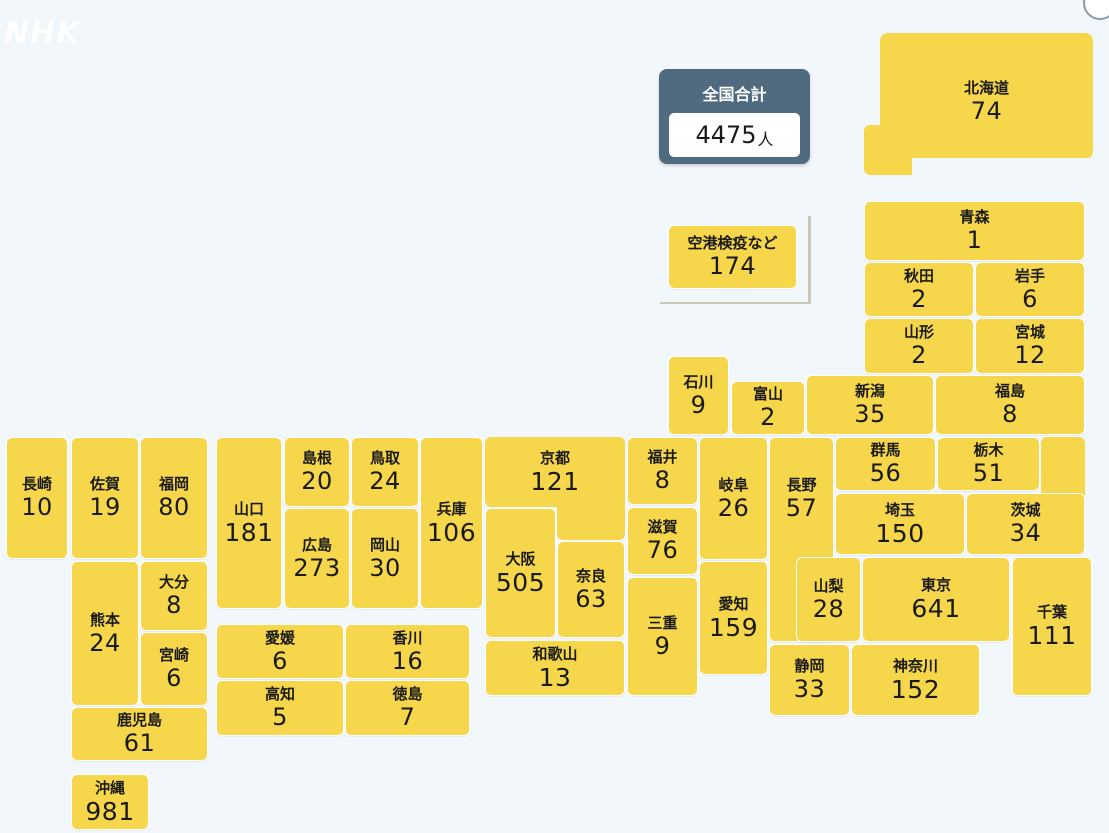 This screenshot has height=833, width=1109. I want to click on tile-count: 981, so click(110, 811).